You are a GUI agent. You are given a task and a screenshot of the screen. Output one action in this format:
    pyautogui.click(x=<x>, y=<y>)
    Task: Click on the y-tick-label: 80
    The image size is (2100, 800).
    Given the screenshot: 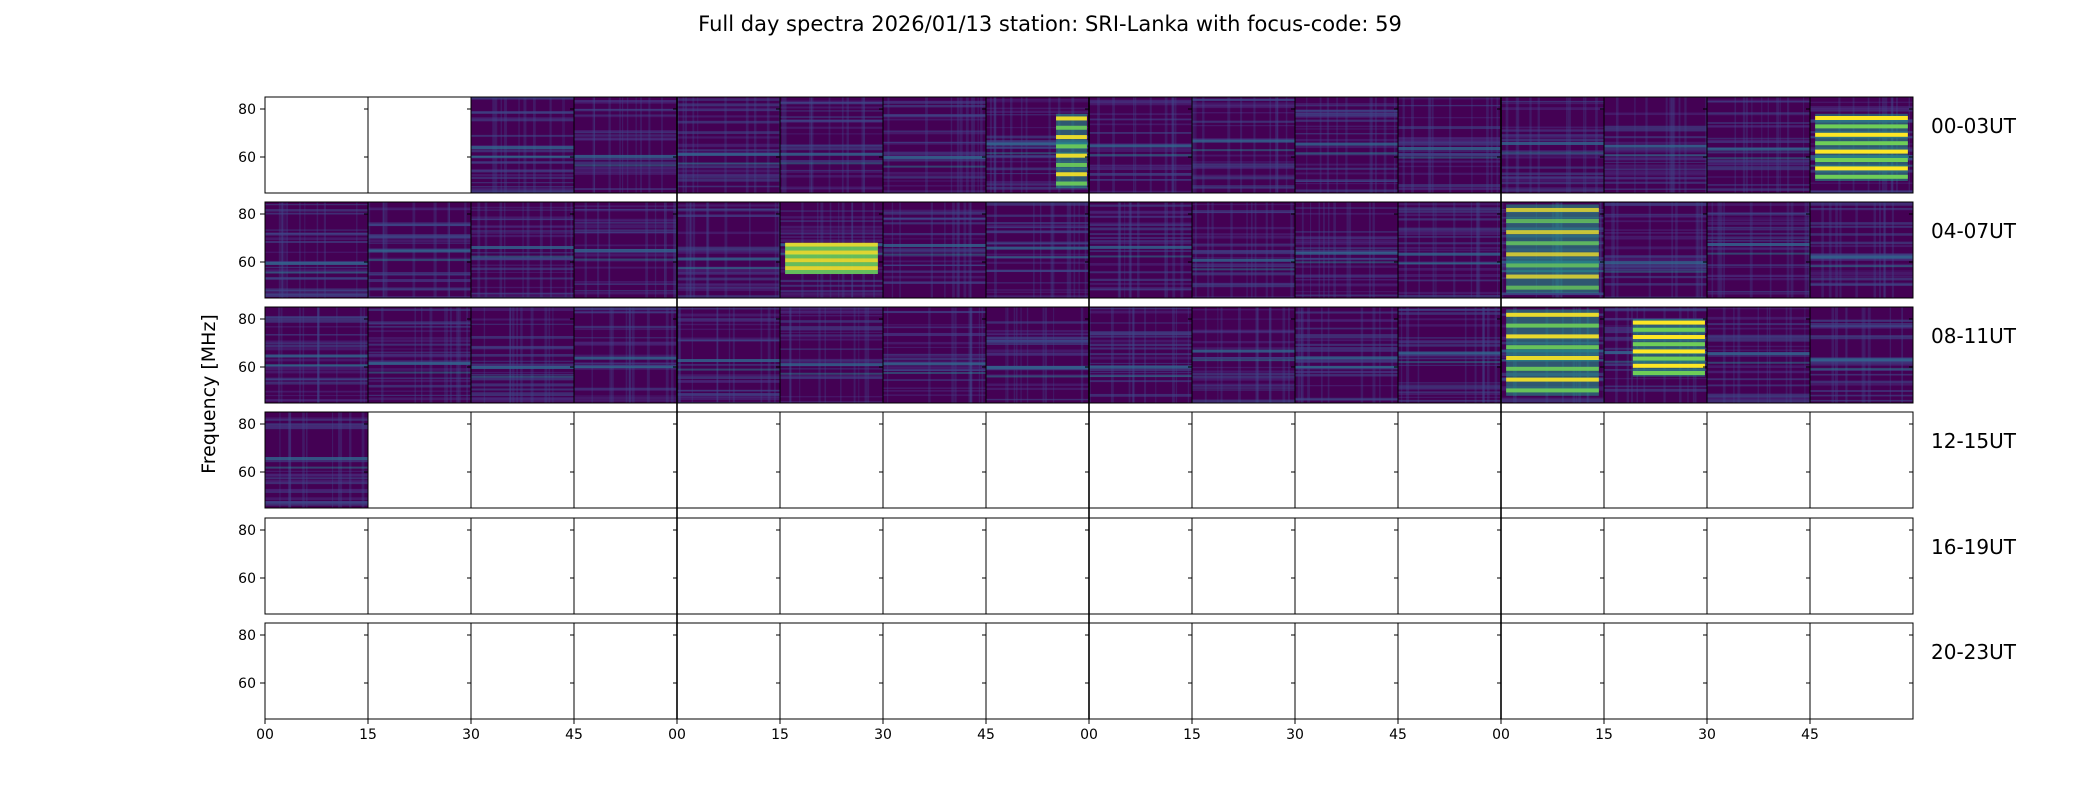 What is the action you would take?
    pyautogui.click(x=247, y=636)
    